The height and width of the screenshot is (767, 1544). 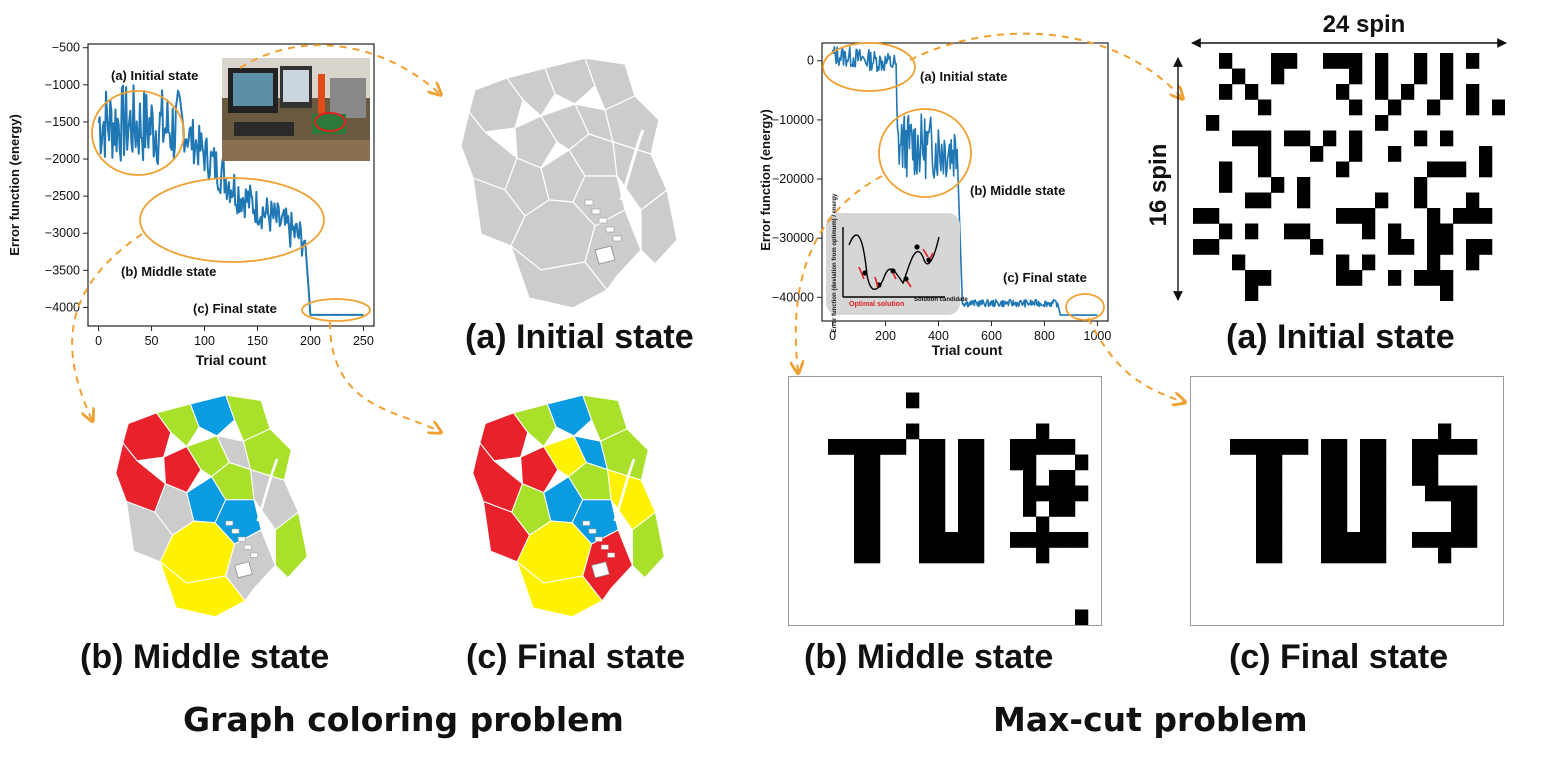 What do you see at coordinates (296, 109) in the screenshot?
I see `hardware-photo` at bounding box center [296, 109].